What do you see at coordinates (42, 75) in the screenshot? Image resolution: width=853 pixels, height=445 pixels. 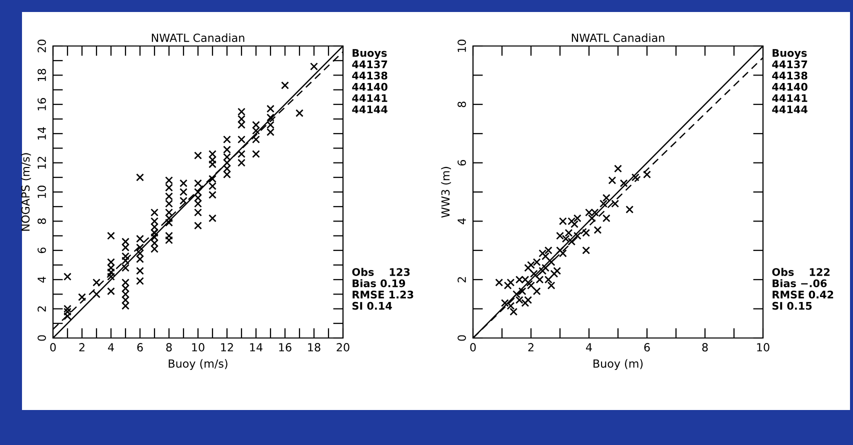 I see `y-tick-label: 18` at bounding box center [42, 75].